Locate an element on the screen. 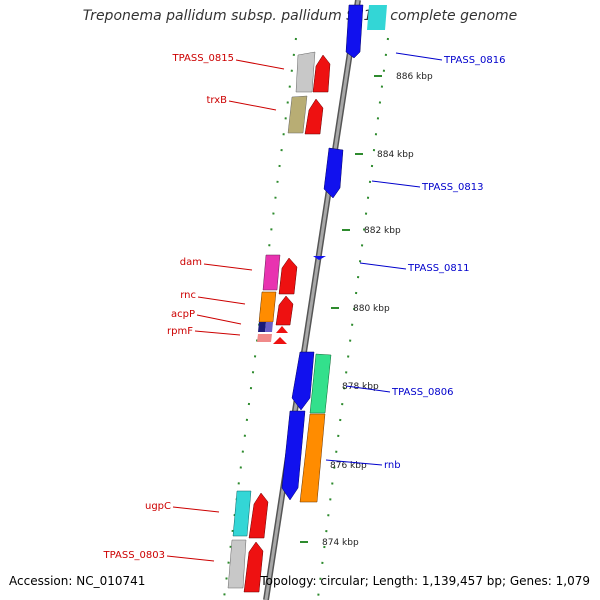 The image size is (600, 600). gene-block-dam is located at coordinates (271, 272).